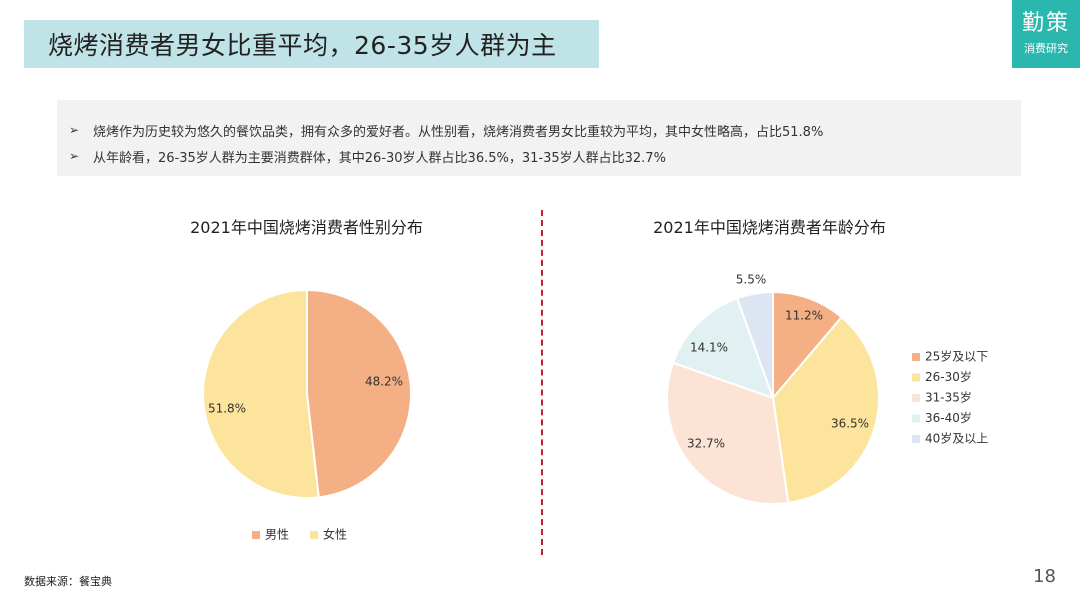  What do you see at coordinates (306, 227) in the screenshot?
I see `gender-chart-title: 2021年中国烧烤消费者性别分布` at bounding box center [306, 227].